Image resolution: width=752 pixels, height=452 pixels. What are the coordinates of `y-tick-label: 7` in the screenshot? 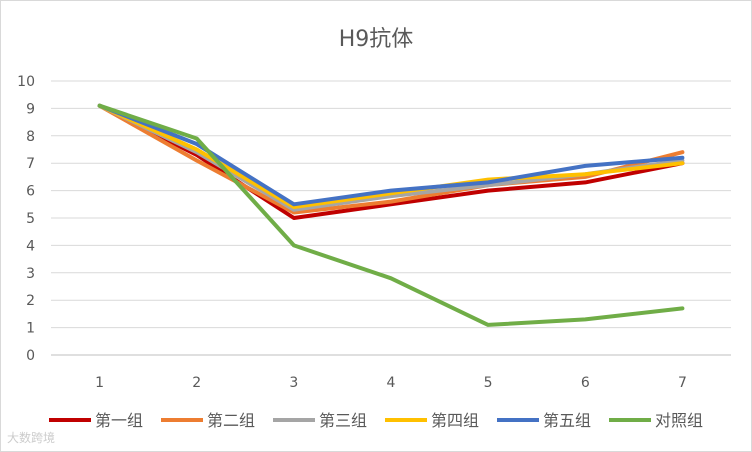 It's located at (30, 164).